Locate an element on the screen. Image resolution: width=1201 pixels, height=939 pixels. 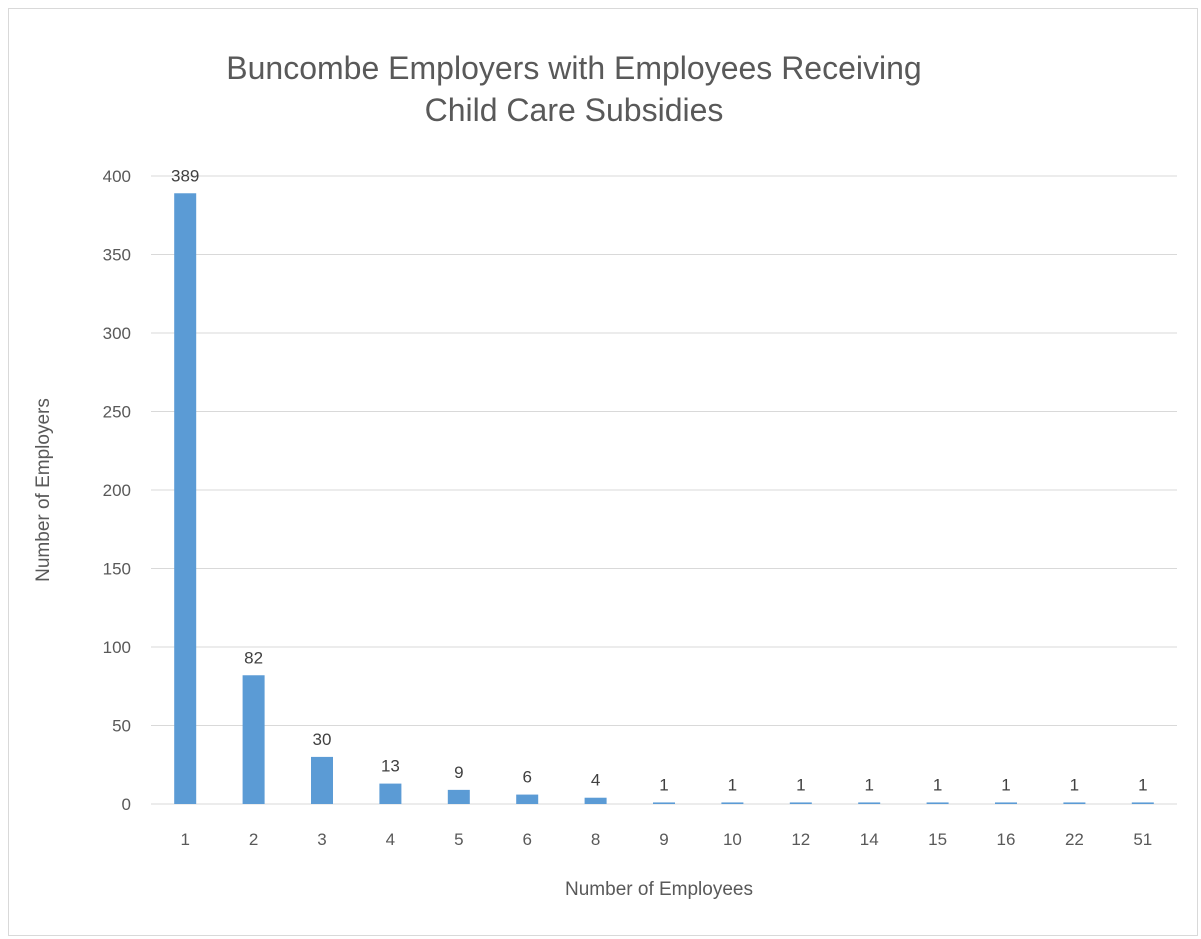
y-tick-label-150: 150 is located at coordinates (117, 569).